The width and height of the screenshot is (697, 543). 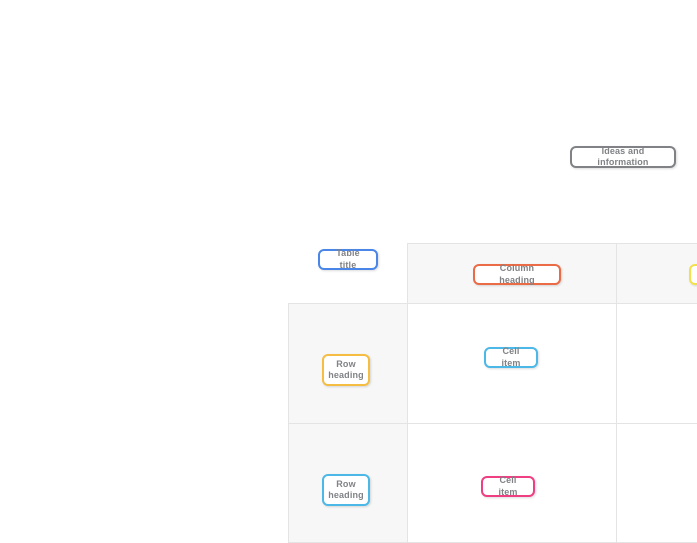 I want to click on column-heading-label-1: Column heading, so click(x=517, y=274).